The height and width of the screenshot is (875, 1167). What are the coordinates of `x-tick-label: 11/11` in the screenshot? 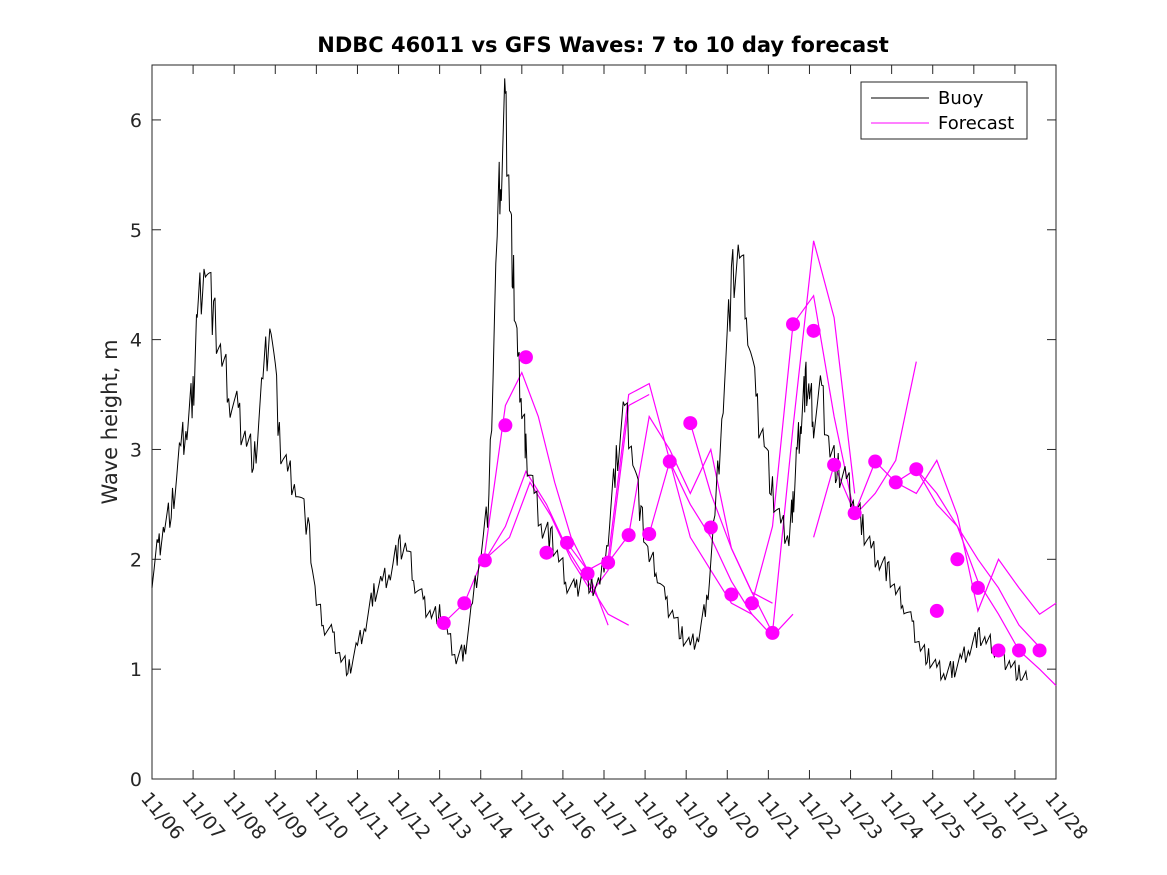 It's located at (368, 816).